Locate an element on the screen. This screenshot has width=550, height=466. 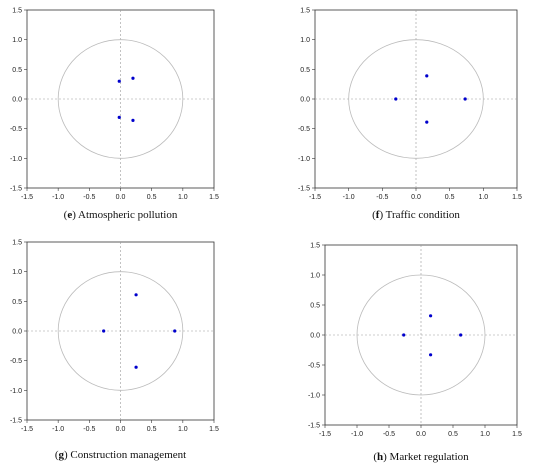
caption-text: Traffic condition is located at coordinates (423, 215).